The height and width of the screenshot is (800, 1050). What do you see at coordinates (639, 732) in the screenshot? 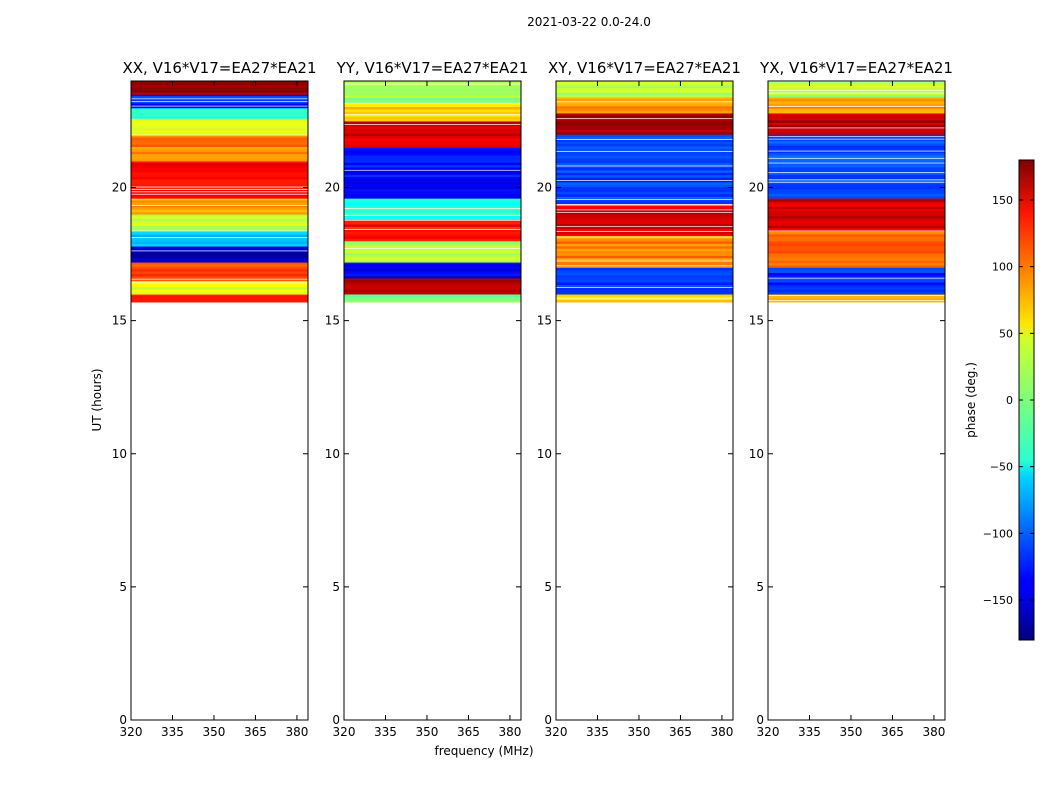
I see `x-tick-label: 350` at bounding box center [639, 732].